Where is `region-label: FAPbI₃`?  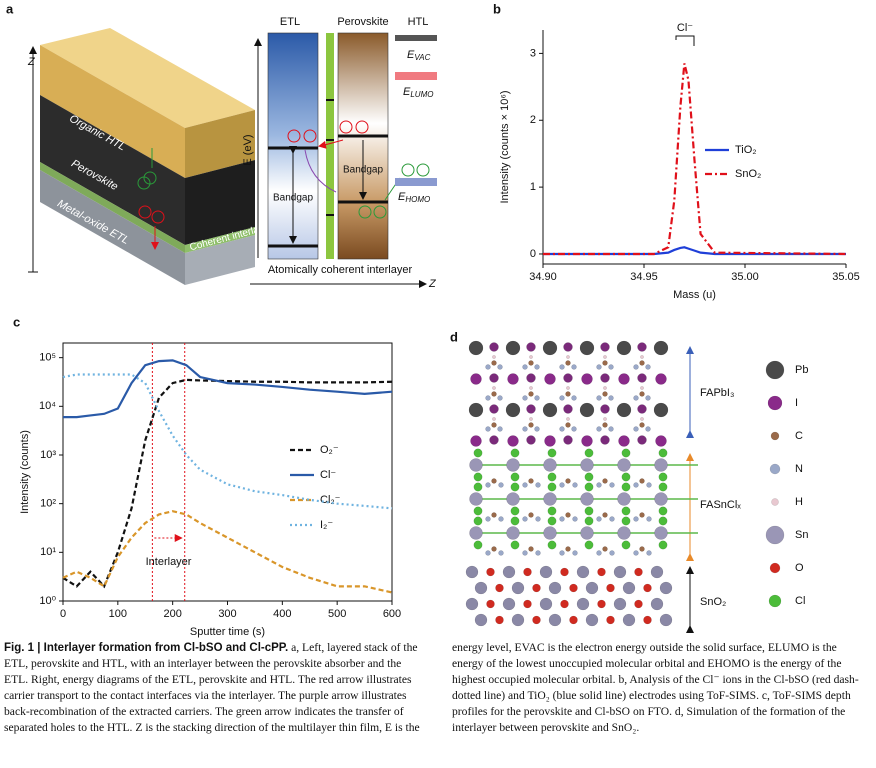 region-label: FAPbI₃ is located at coordinates (717, 393).